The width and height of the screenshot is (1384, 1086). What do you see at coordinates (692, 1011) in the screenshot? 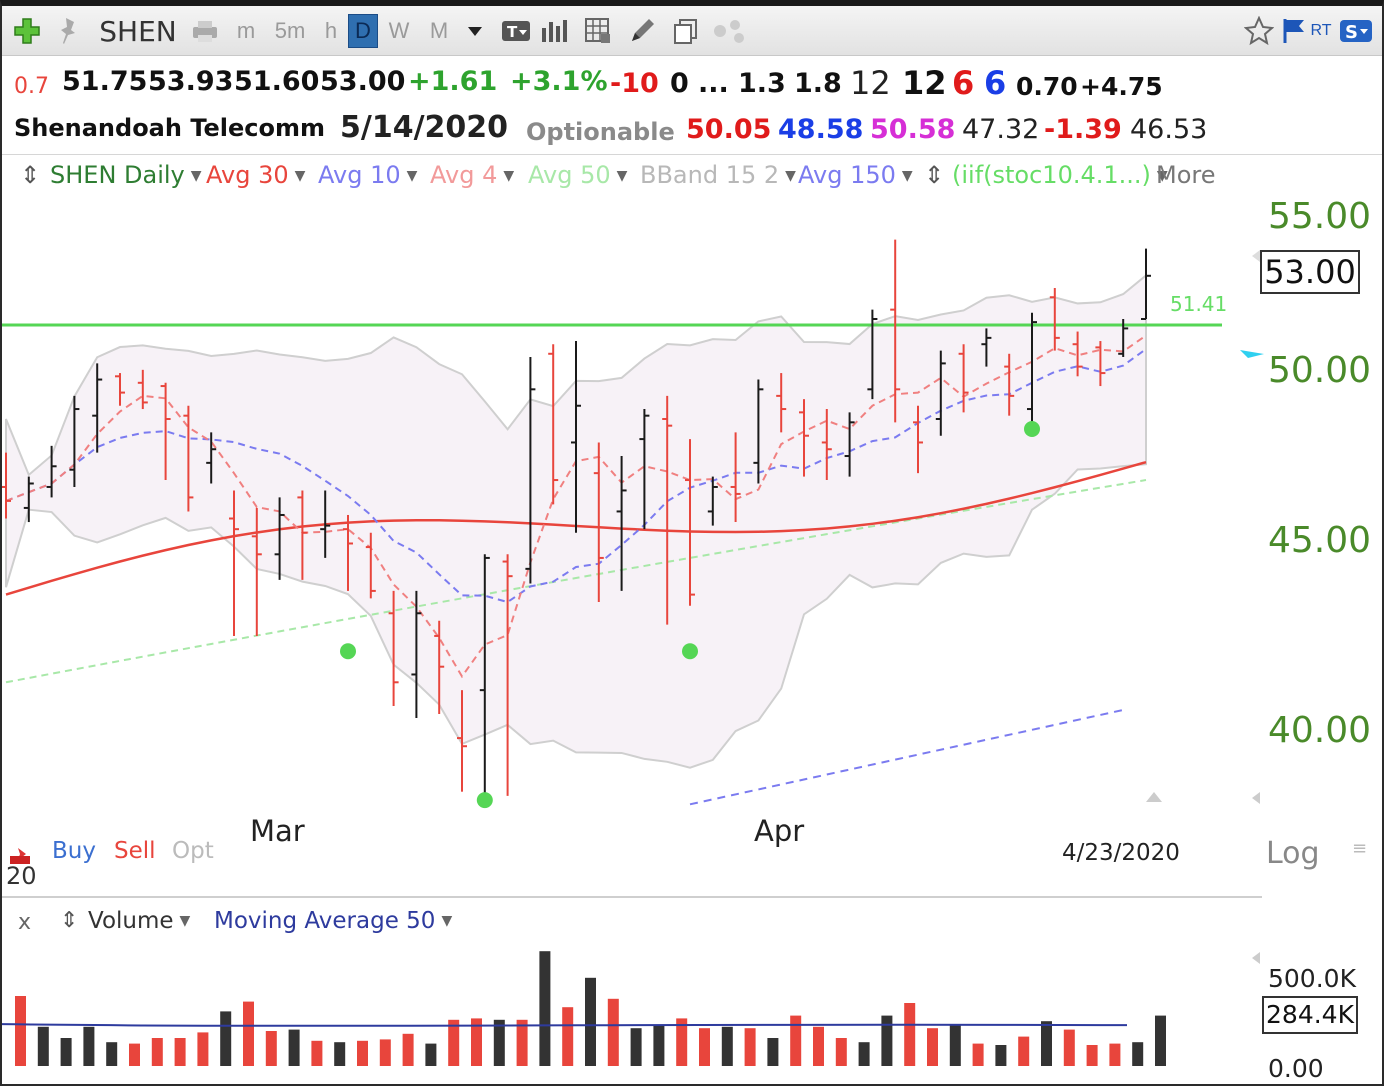
I see `volume-chart` at bounding box center [692, 1011].